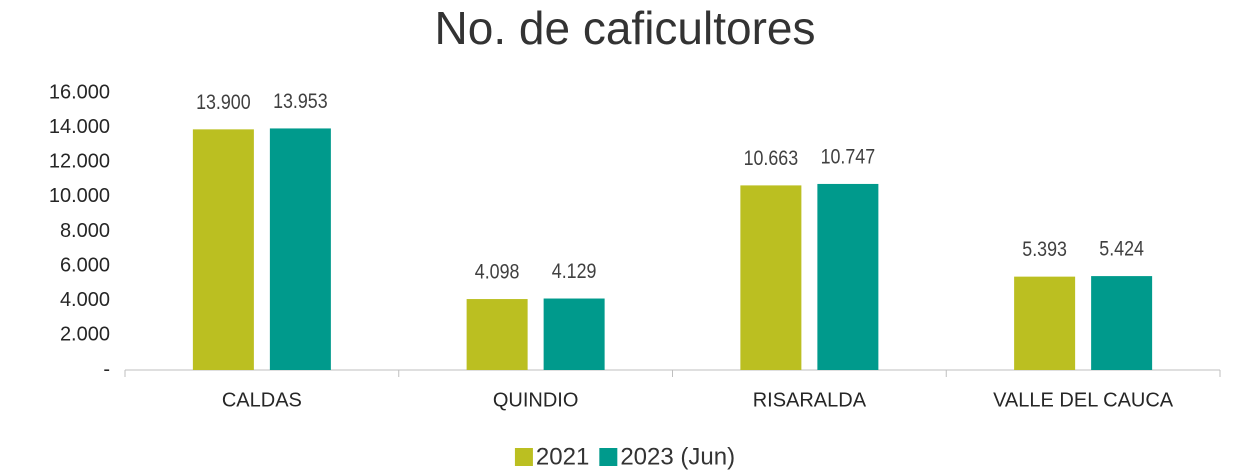 This screenshot has height=475, width=1235. What do you see at coordinates (848, 157) in the screenshot?
I see `data-label: 10.747` at bounding box center [848, 157].